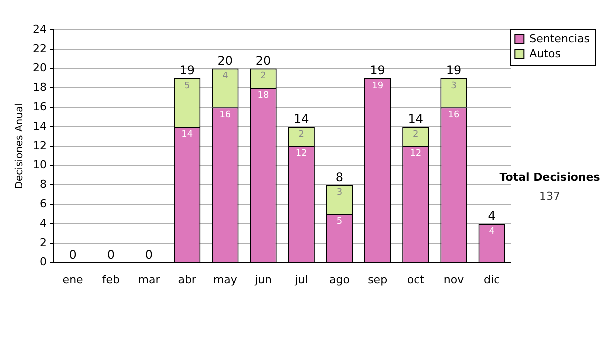 The height and width of the screenshot is (340, 600). Describe the element at coordinates (550, 196) in the screenshot. I see `text: 137` at that location.